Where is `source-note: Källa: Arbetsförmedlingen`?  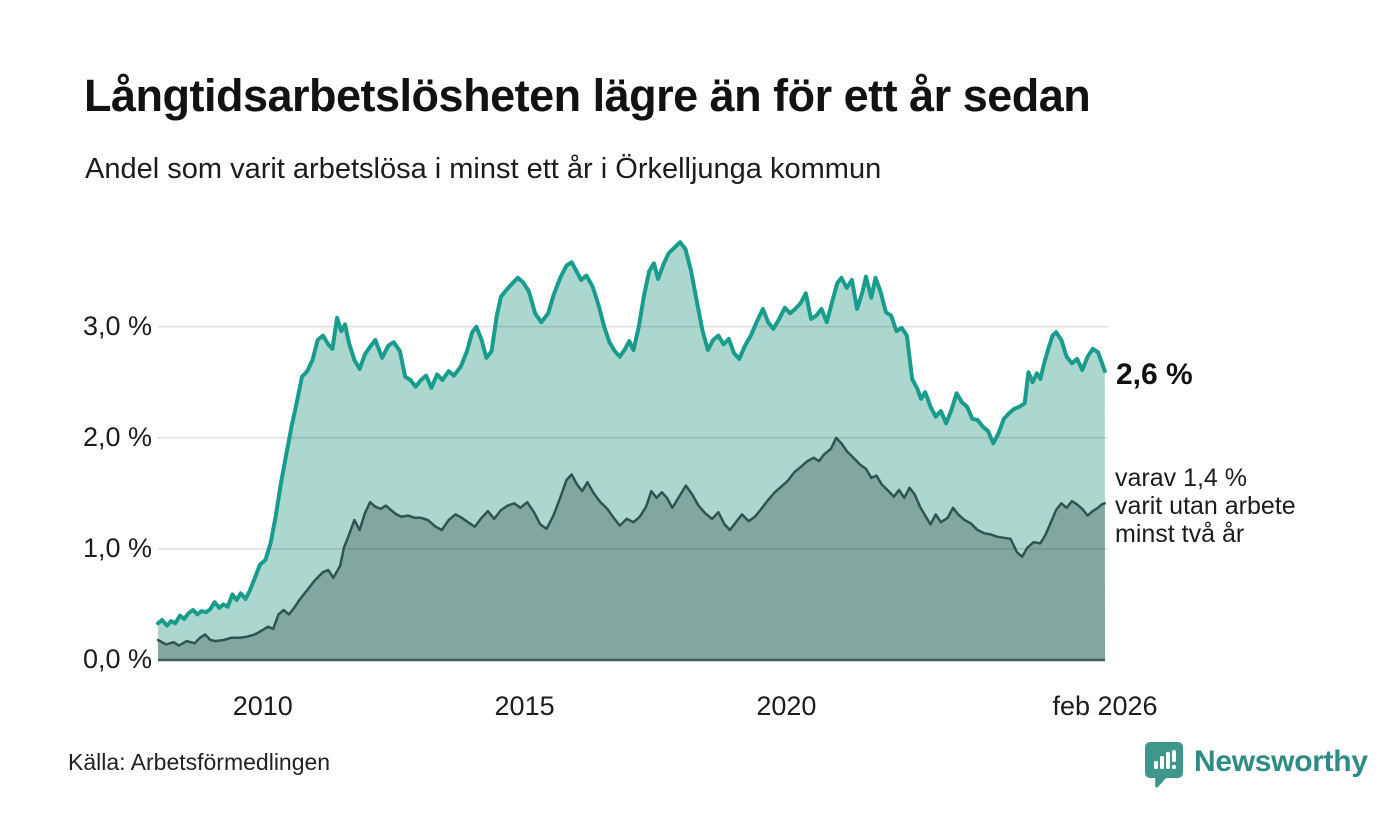 source-note: Källa: Arbetsförmedlingen is located at coordinates (199, 762).